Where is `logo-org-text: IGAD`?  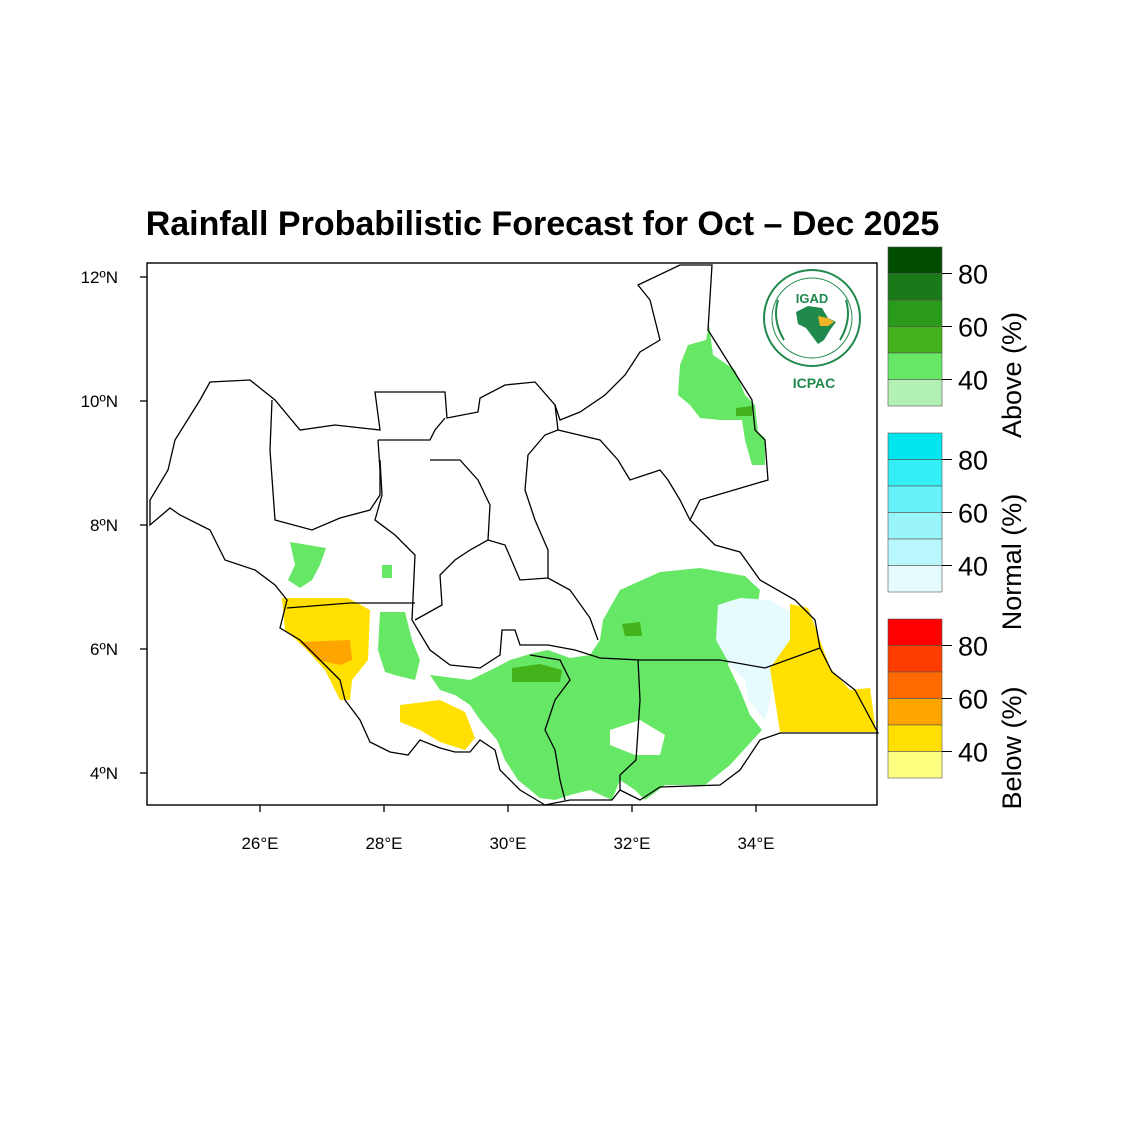 logo-org-text: IGAD is located at coordinates (812, 298).